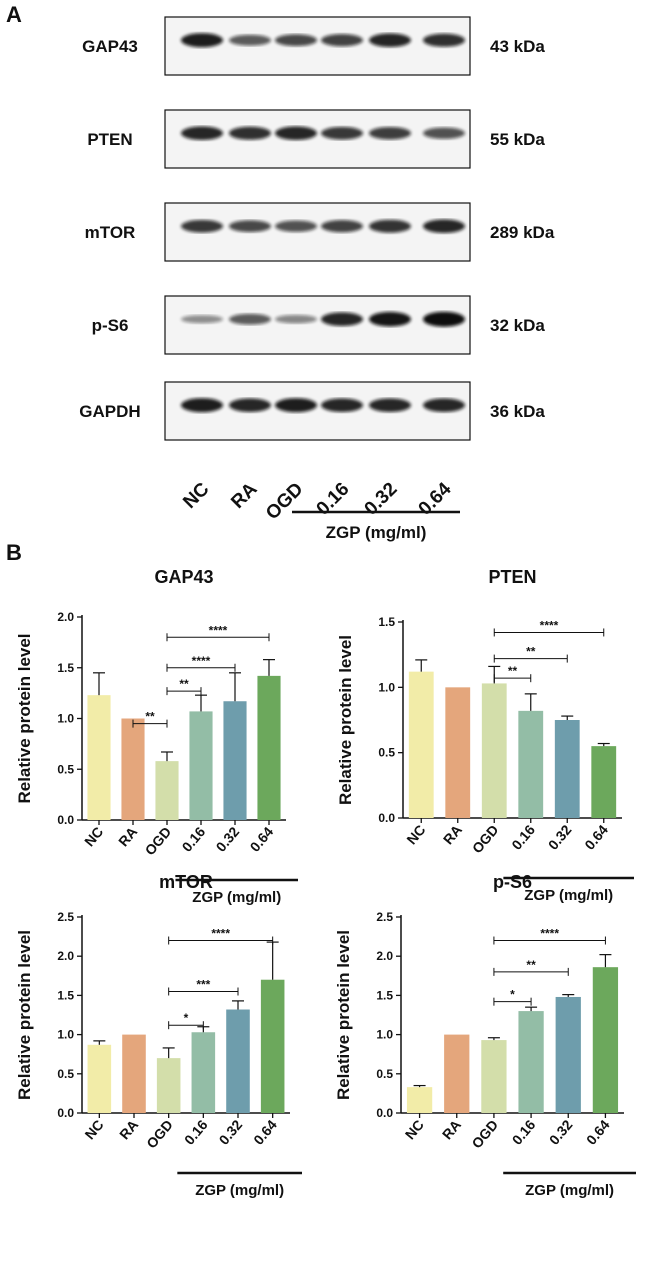  What do you see at coordinates (186, 882) in the screenshot?
I see `chart-title: mTOR` at bounding box center [186, 882].